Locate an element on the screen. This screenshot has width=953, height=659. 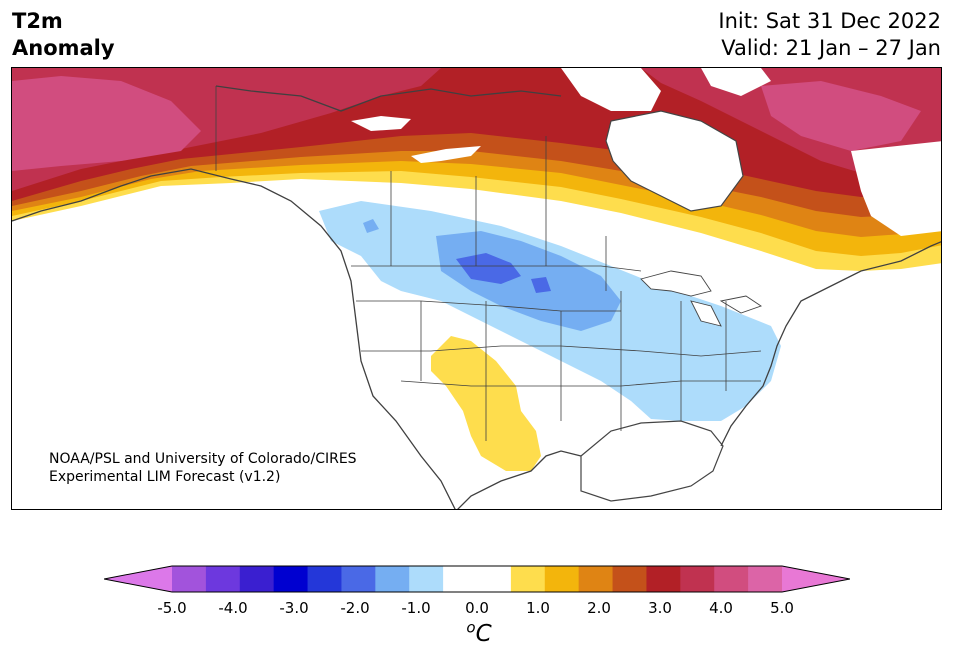
valid-date: Valid: 21 Jan – 27 Jan is located at coordinates (831, 48).